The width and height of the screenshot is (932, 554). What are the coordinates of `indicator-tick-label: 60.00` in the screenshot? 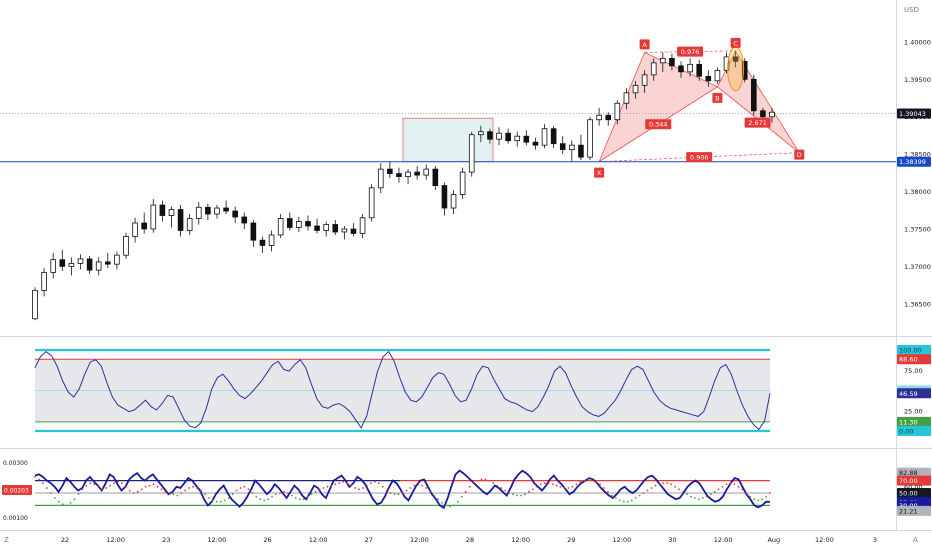 It's located at (913, 487).